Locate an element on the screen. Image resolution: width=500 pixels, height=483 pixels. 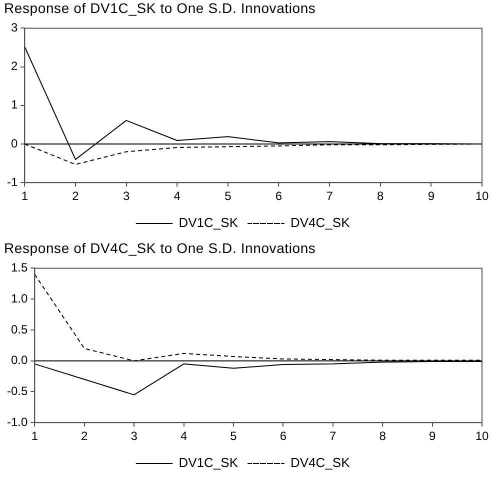
y-tick-label: 2 is located at coordinates (14, 66).